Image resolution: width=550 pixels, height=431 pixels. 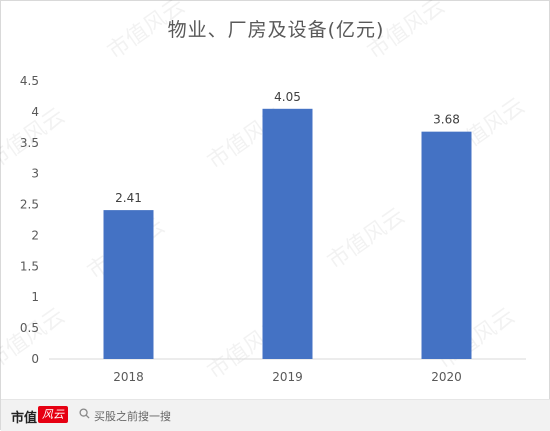 What do you see at coordinates (132, 416) in the screenshot?
I see `search-prompt: 买股之前搜一搜` at bounding box center [132, 416].